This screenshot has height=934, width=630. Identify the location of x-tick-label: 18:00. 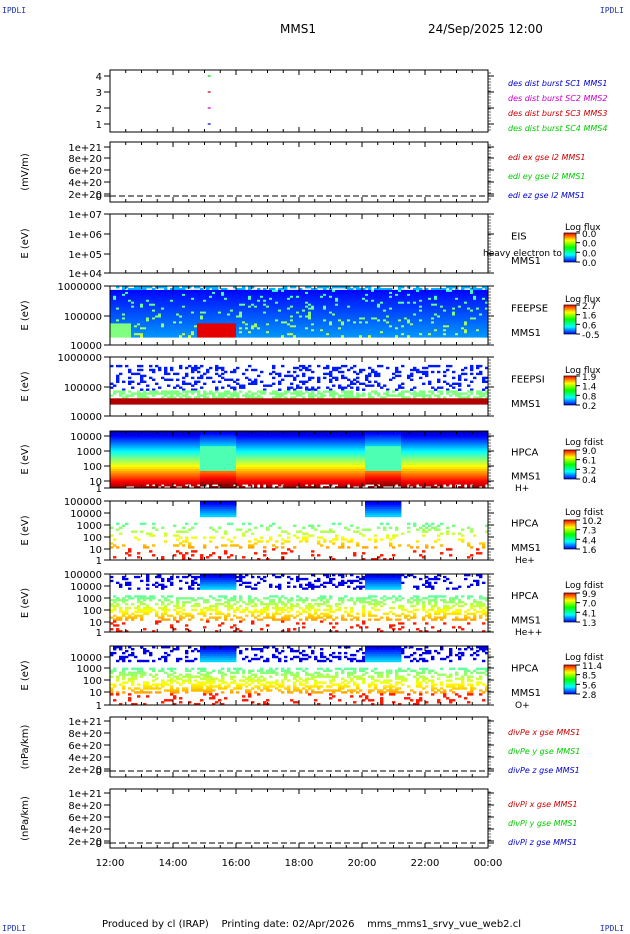
(299, 863).